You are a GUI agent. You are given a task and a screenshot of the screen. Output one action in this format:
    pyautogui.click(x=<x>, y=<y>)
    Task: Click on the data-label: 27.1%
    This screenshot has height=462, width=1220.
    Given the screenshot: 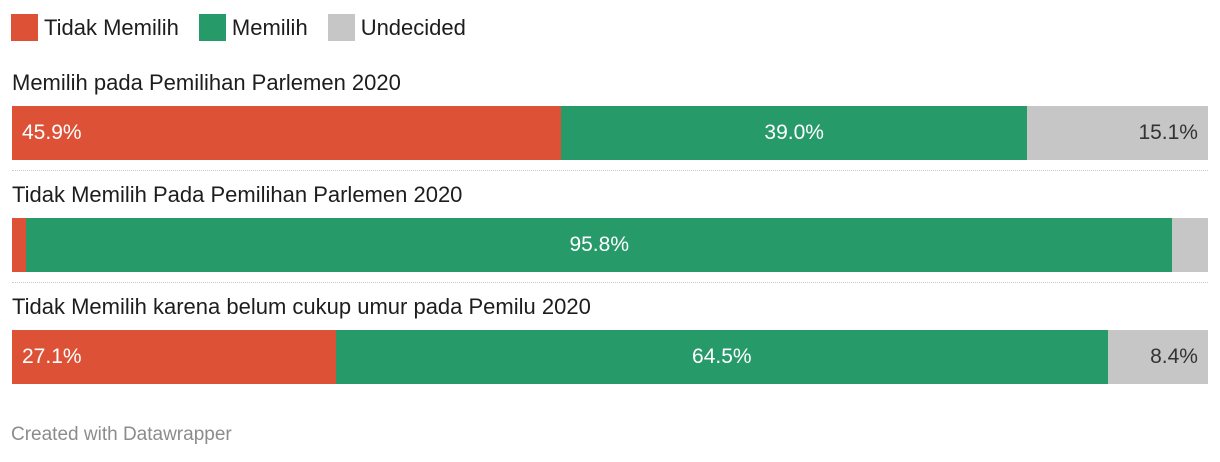 What is the action you would take?
    pyautogui.click(x=52, y=356)
    